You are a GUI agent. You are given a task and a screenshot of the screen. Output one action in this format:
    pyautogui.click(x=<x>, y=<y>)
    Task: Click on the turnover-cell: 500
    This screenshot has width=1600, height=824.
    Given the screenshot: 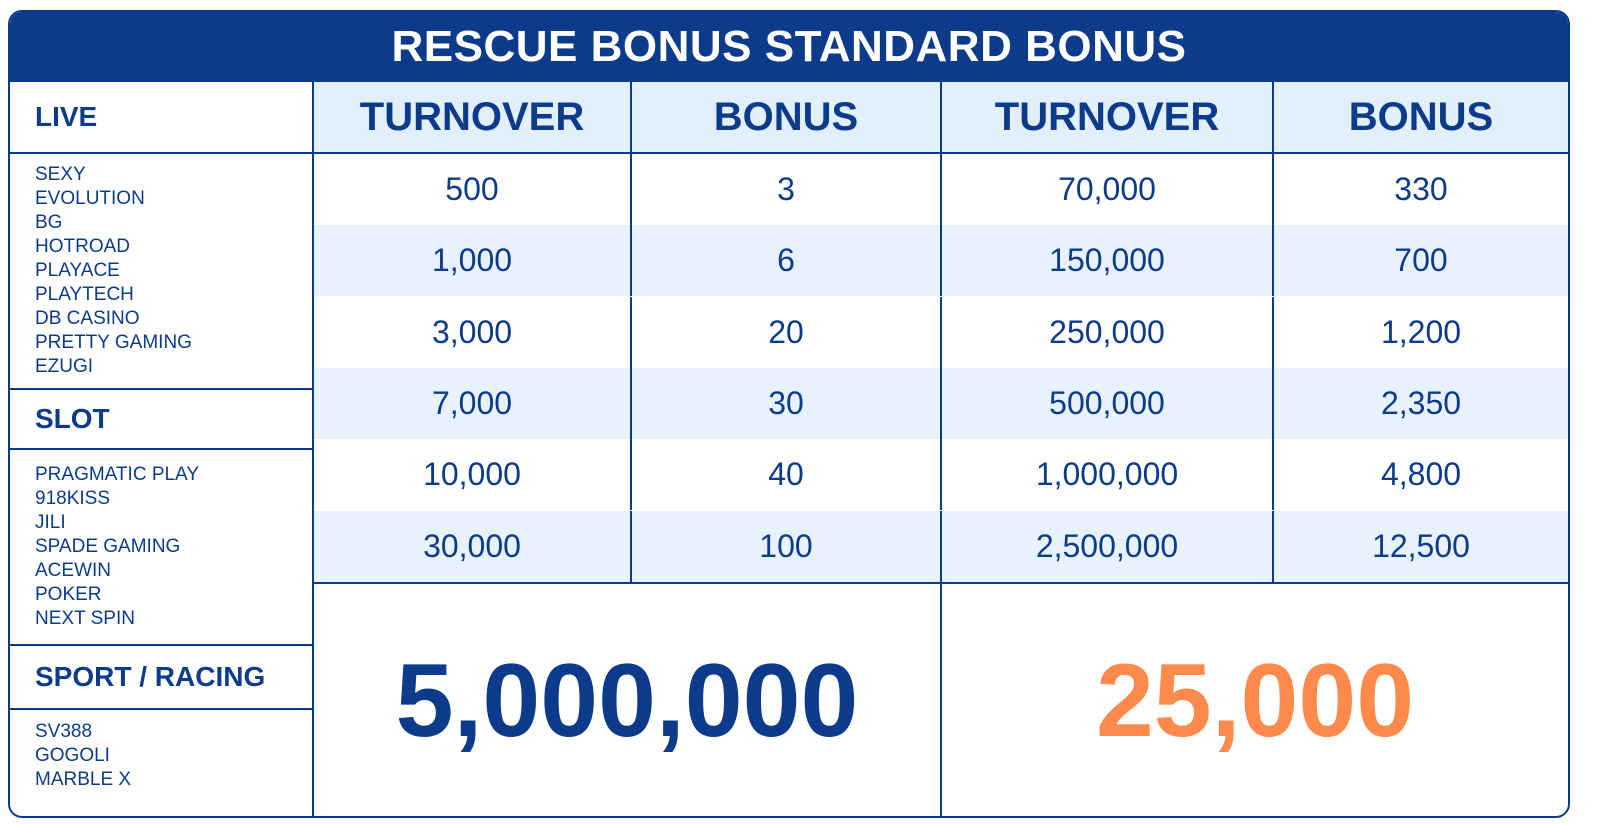 What is the action you would take?
    pyautogui.click(x=473, y=189)
    